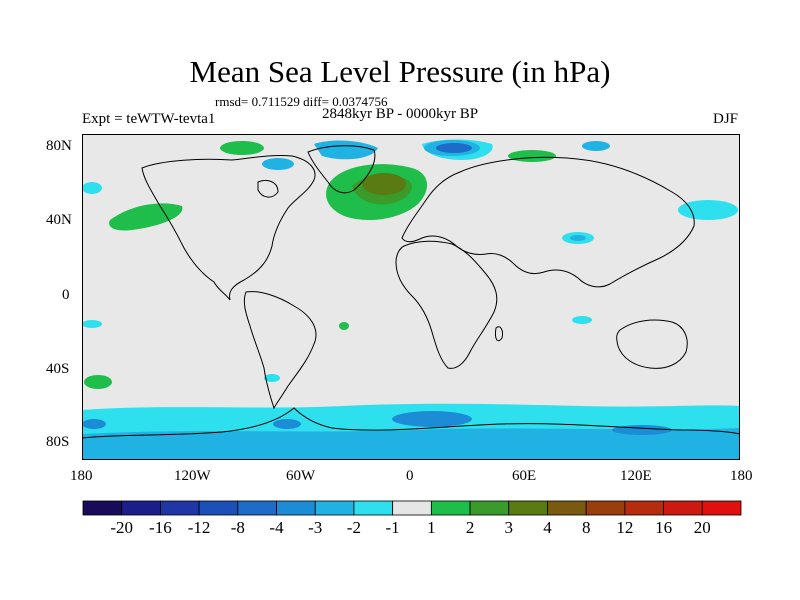  What do you see at coordinates (301, 101) in the screenshot?
I see `stats-label: rmsd= 0.711529 diff= 0.0374756` at bounding box center [301, 101].